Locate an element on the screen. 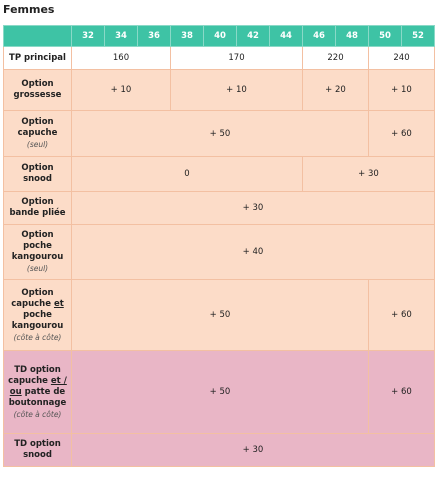 This screenshot has height=477, width=438. corner-cell is located at coordinates (37, 36).